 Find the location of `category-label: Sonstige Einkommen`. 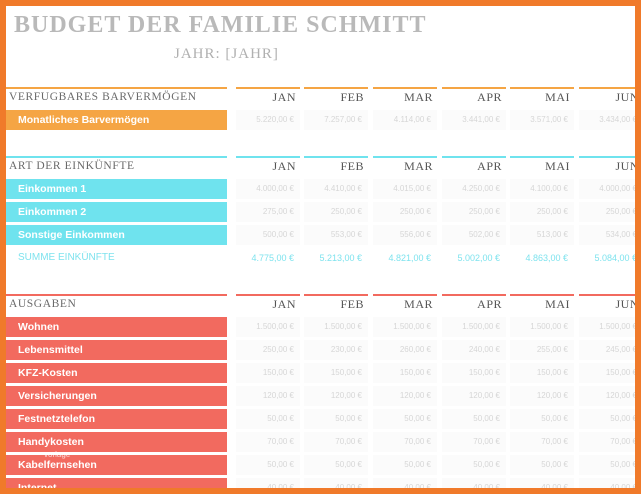

category-label: Sonstige Einkommen is located at coordinates (116, 235).